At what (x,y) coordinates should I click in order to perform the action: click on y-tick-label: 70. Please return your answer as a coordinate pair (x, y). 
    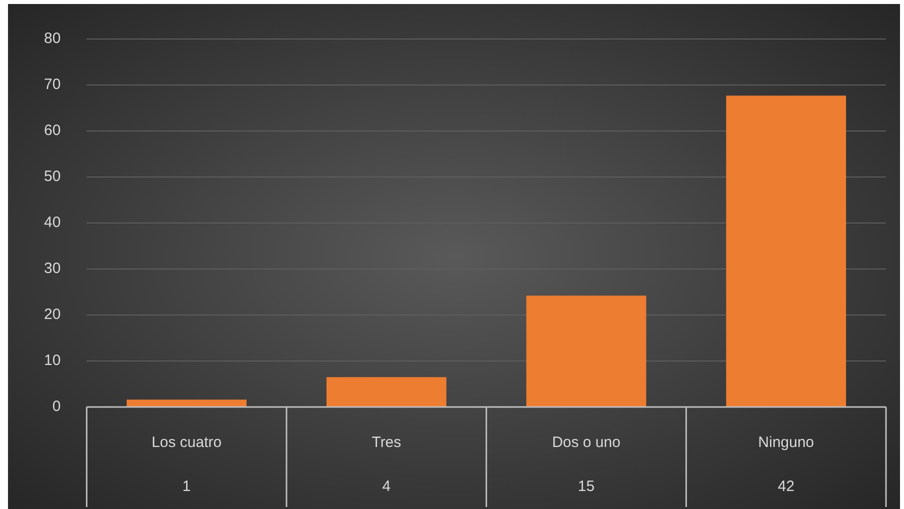
    Looking at the image, I should click on (52, 85).